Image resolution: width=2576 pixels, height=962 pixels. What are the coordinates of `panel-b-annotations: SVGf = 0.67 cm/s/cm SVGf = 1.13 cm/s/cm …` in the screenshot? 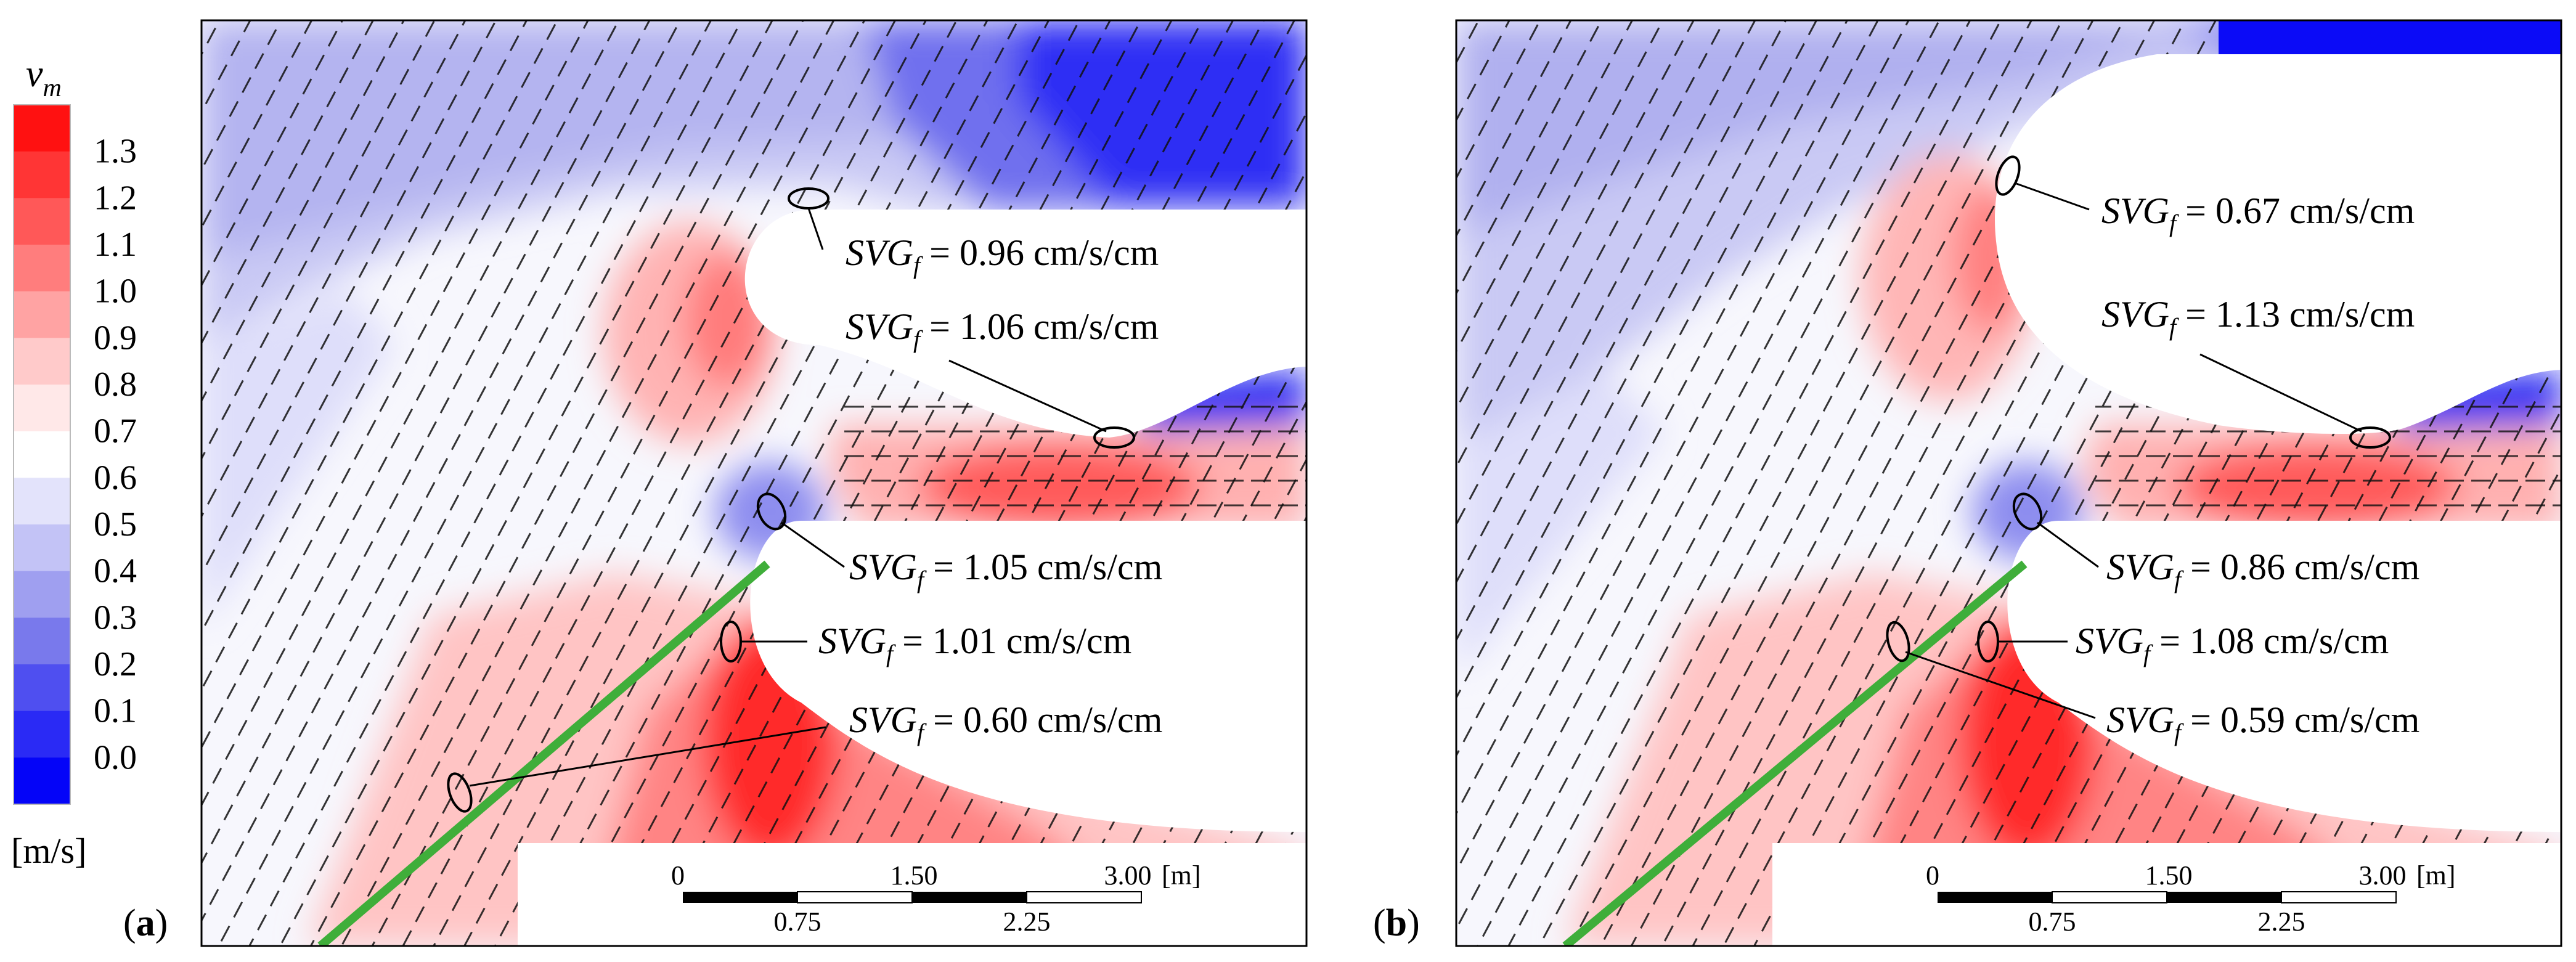 It's located at (2247, 468).